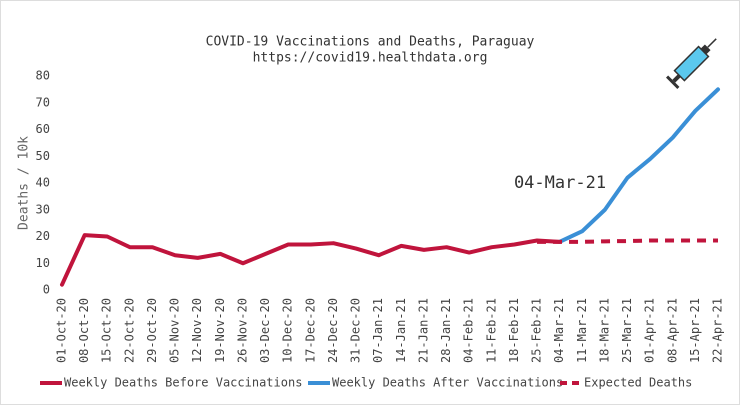  I want to click on x-tick-label: 21-Jan-21, so click(423, 330).